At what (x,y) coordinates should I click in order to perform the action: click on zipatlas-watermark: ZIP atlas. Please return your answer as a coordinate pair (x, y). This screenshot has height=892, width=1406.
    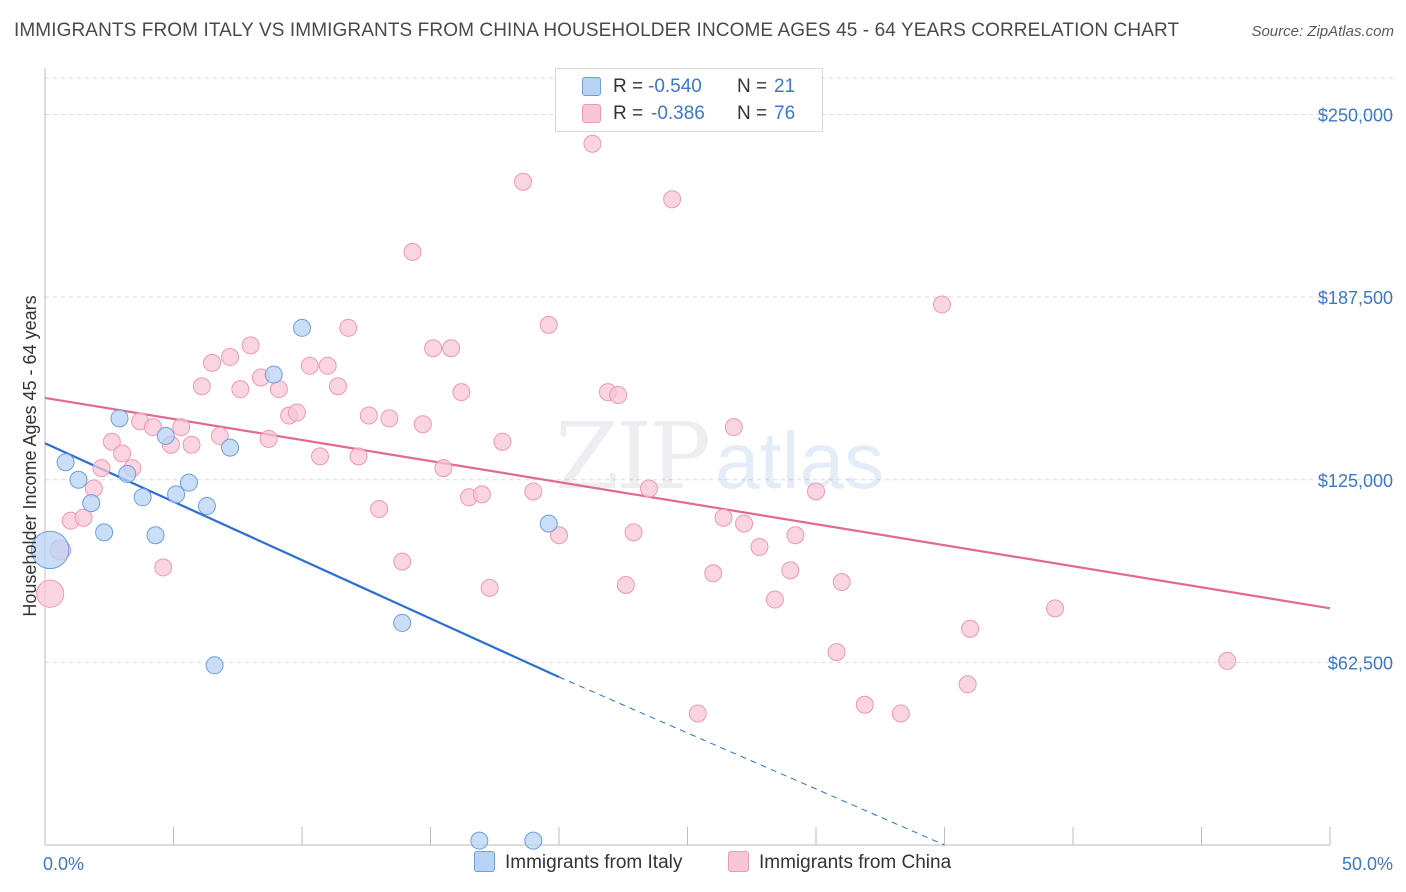
    Looking at the image, I should click on (719, 456).